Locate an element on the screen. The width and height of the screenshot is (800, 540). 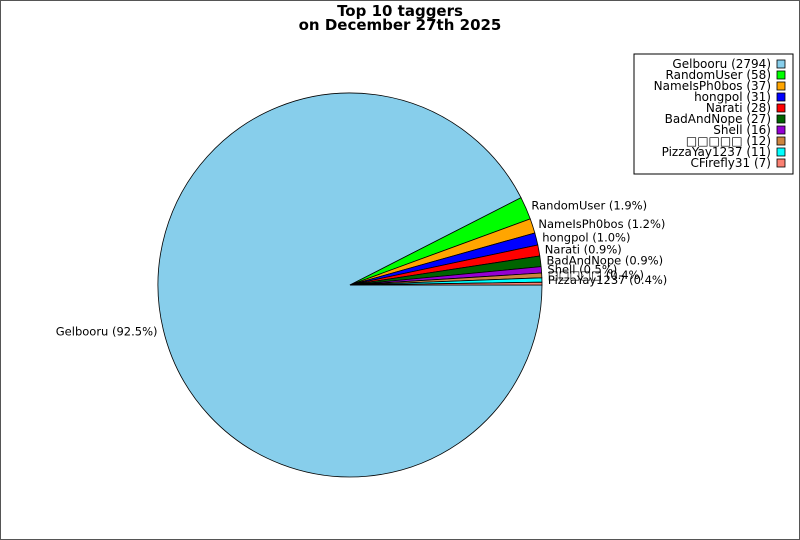
slice-label-4: Narati (0.9%) is located at coordinates (583, 249).